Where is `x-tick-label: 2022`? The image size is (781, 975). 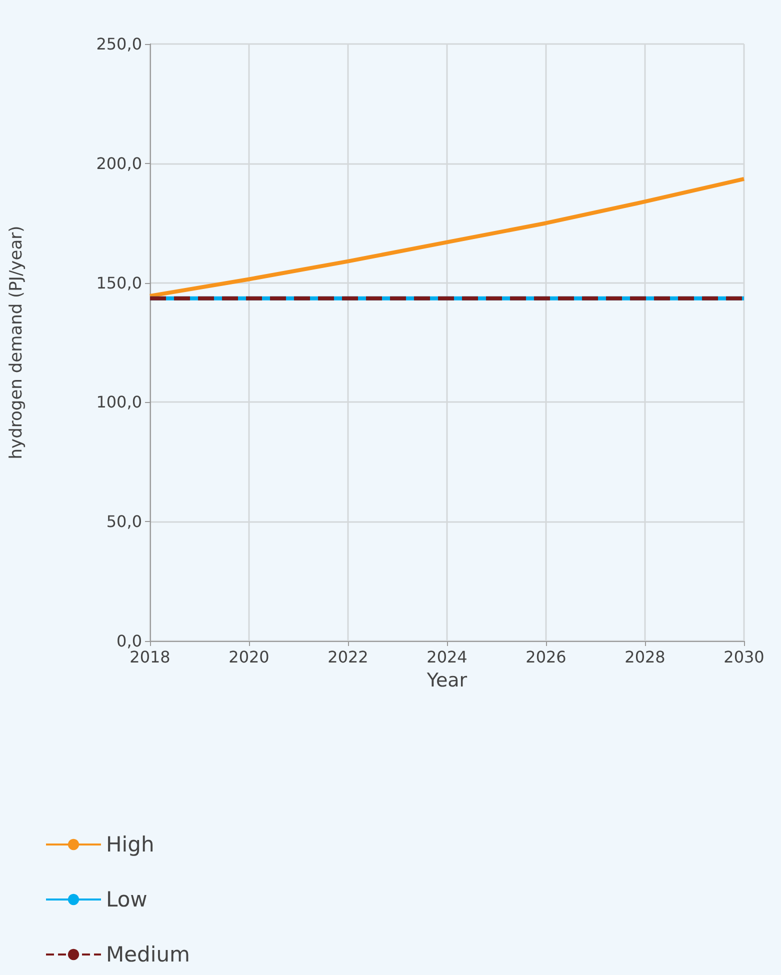 x-tick-label: 2022 is located at coordinates (348, 657).